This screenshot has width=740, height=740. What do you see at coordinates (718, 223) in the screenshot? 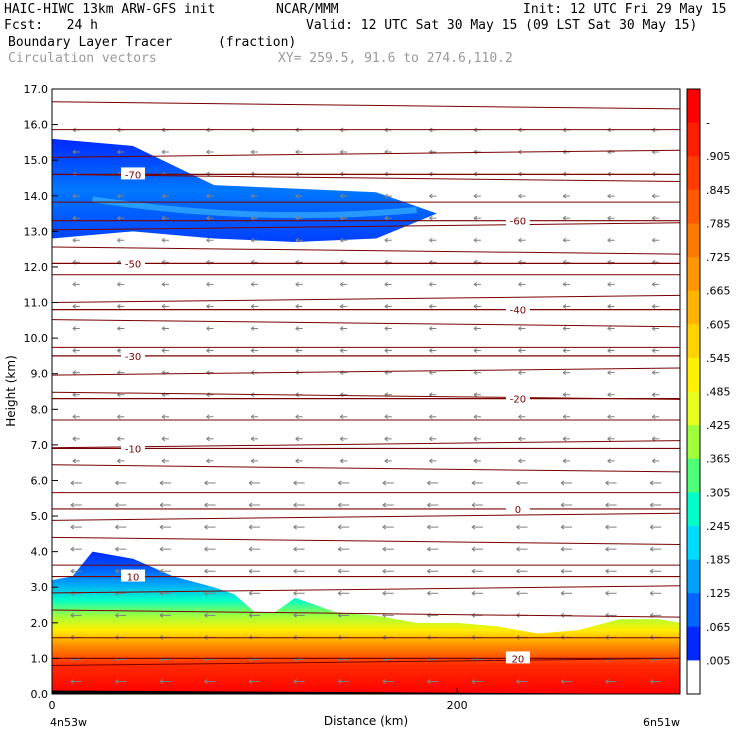
I see `colorbar-label: .785` at bounding box center [718, 223].